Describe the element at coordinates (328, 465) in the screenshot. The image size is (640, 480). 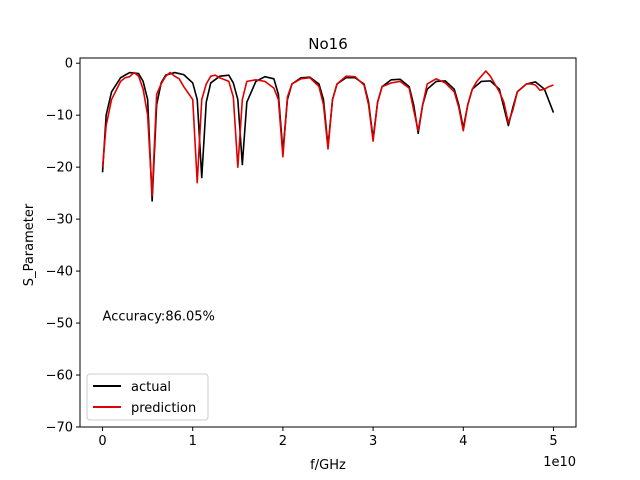
I see `x-axis-label: f/GHz` at that location.